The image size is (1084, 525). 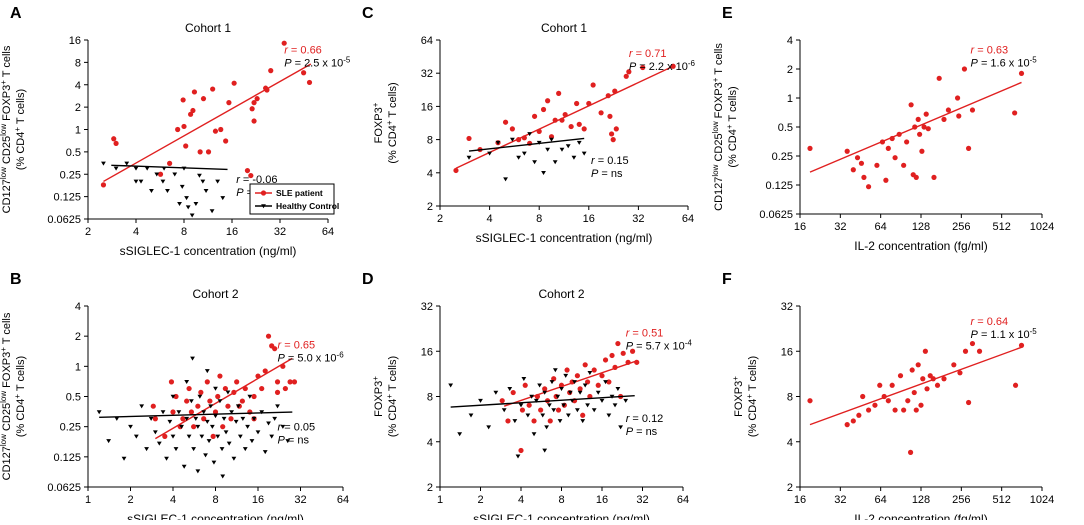 What do you see at coordinates (88, 500) in the screenshot?
I see `x-tick-label: 1` at bounding box center [88, 500].